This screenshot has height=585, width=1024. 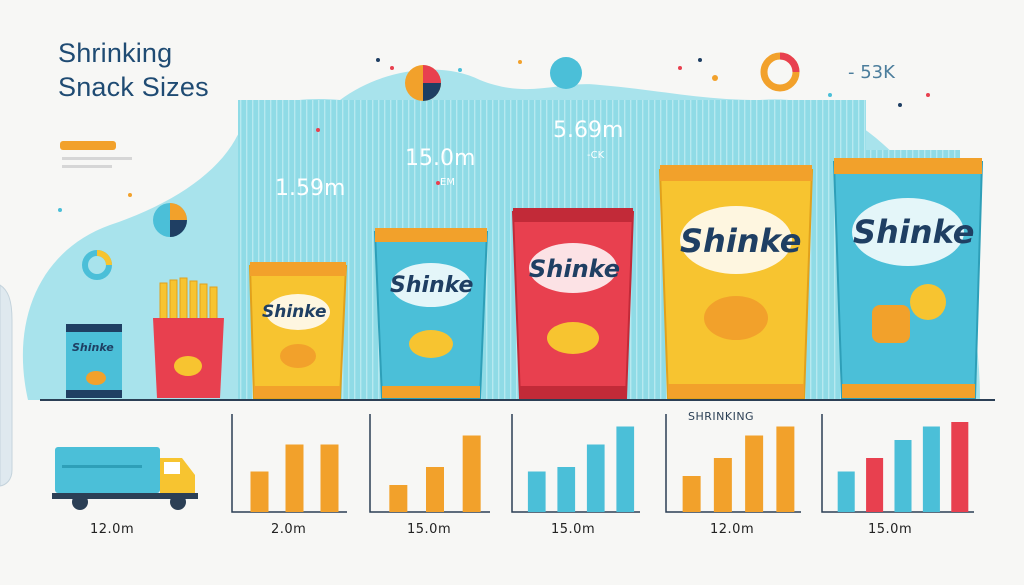 I want to click on mini-label-3: 15.0m, so click(x=429, y=529).